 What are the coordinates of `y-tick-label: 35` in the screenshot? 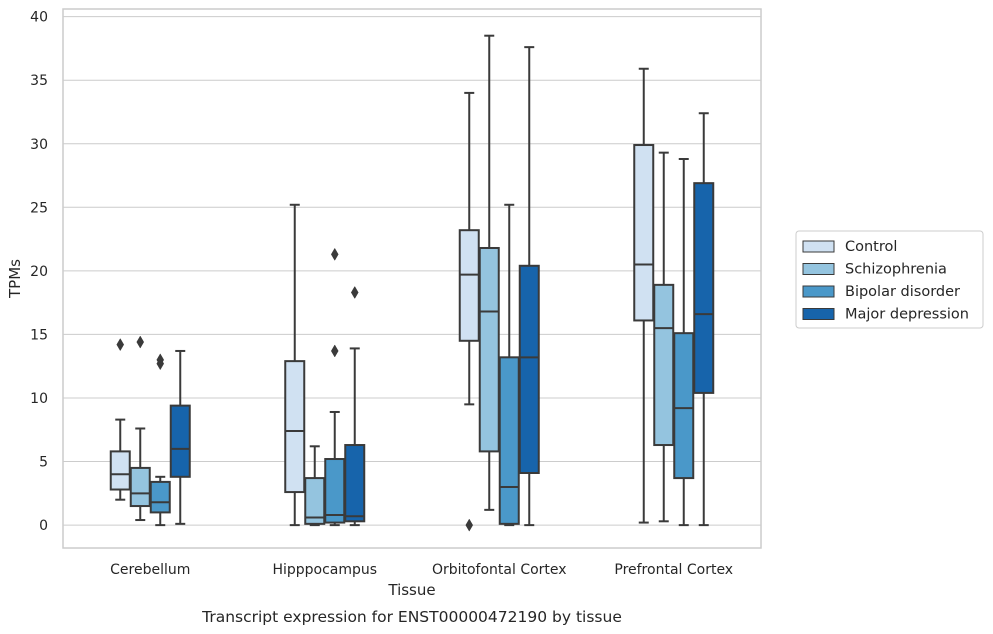 It's located at (39, 81).